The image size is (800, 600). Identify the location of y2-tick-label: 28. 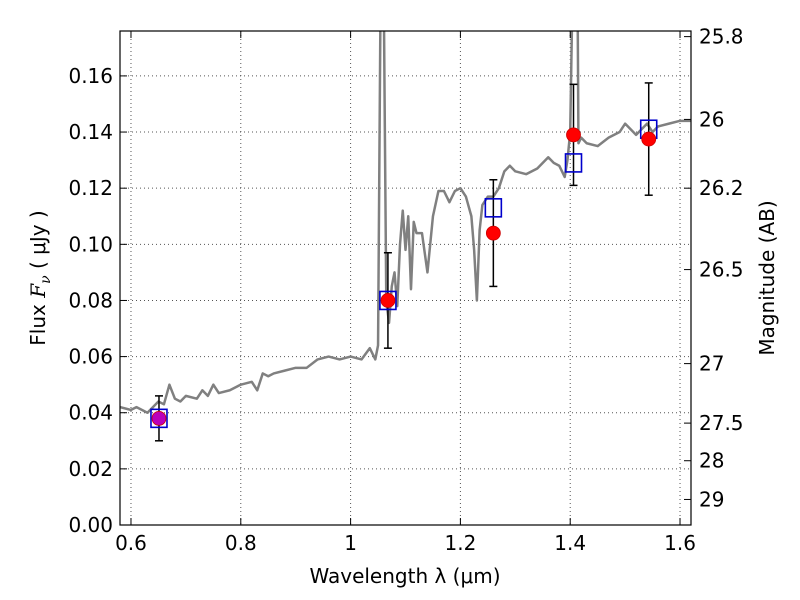
(711, 461).